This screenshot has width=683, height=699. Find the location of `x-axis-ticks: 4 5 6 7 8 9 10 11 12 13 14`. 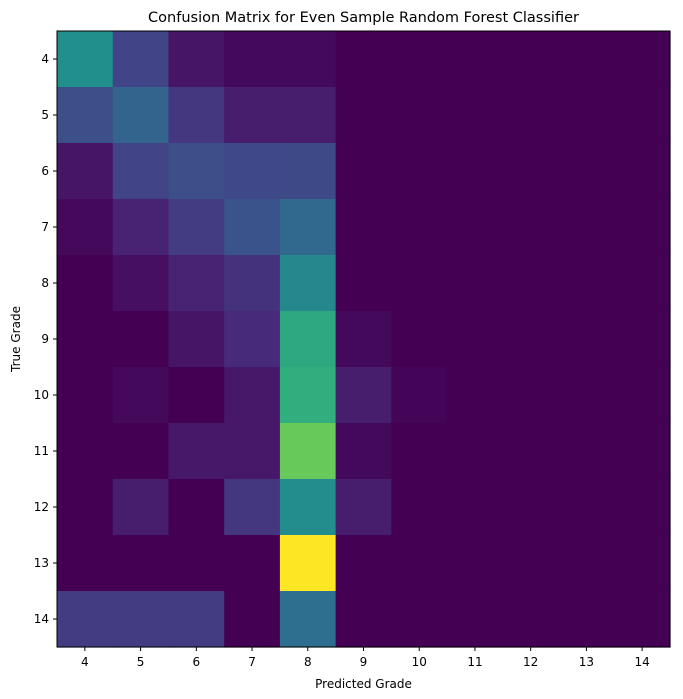

x-axis-ticks: 4 5 6 7 8 9 10 11 12 13 14 is located at coordinates (365, 658).